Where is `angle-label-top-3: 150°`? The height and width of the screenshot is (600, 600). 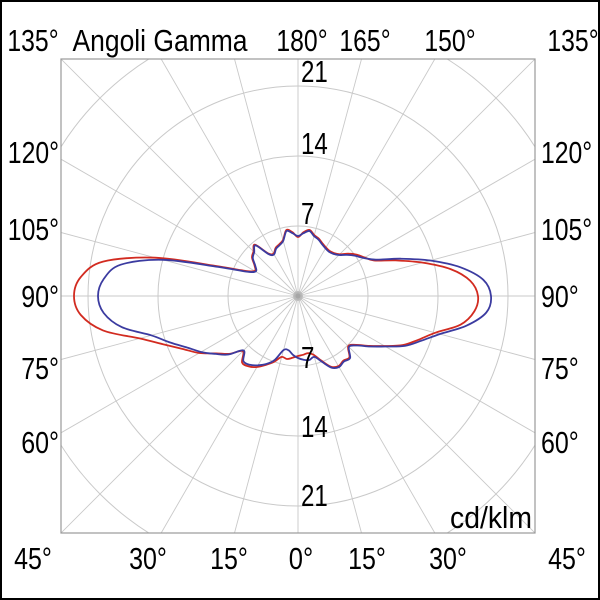
angle-label-top-3: 150° is located at coordinates (449, 40).